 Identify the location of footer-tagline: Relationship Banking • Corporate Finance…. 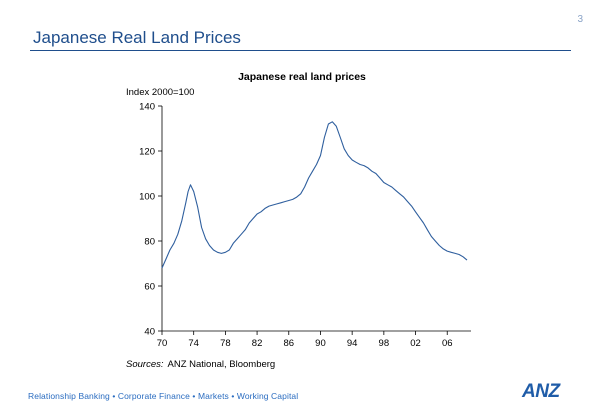
(163, 396).